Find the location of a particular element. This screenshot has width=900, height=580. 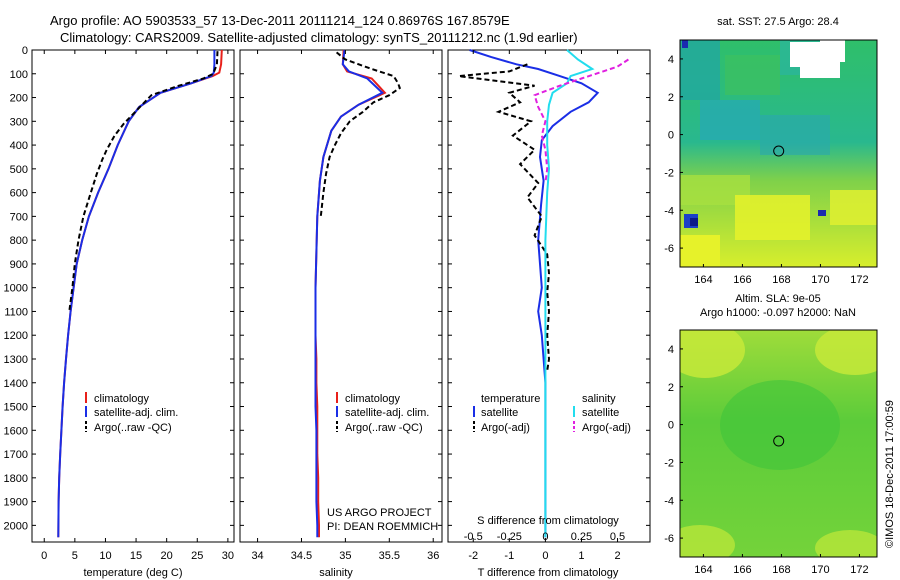

top-tick-label: 0 is located at coordinates (545, 537).